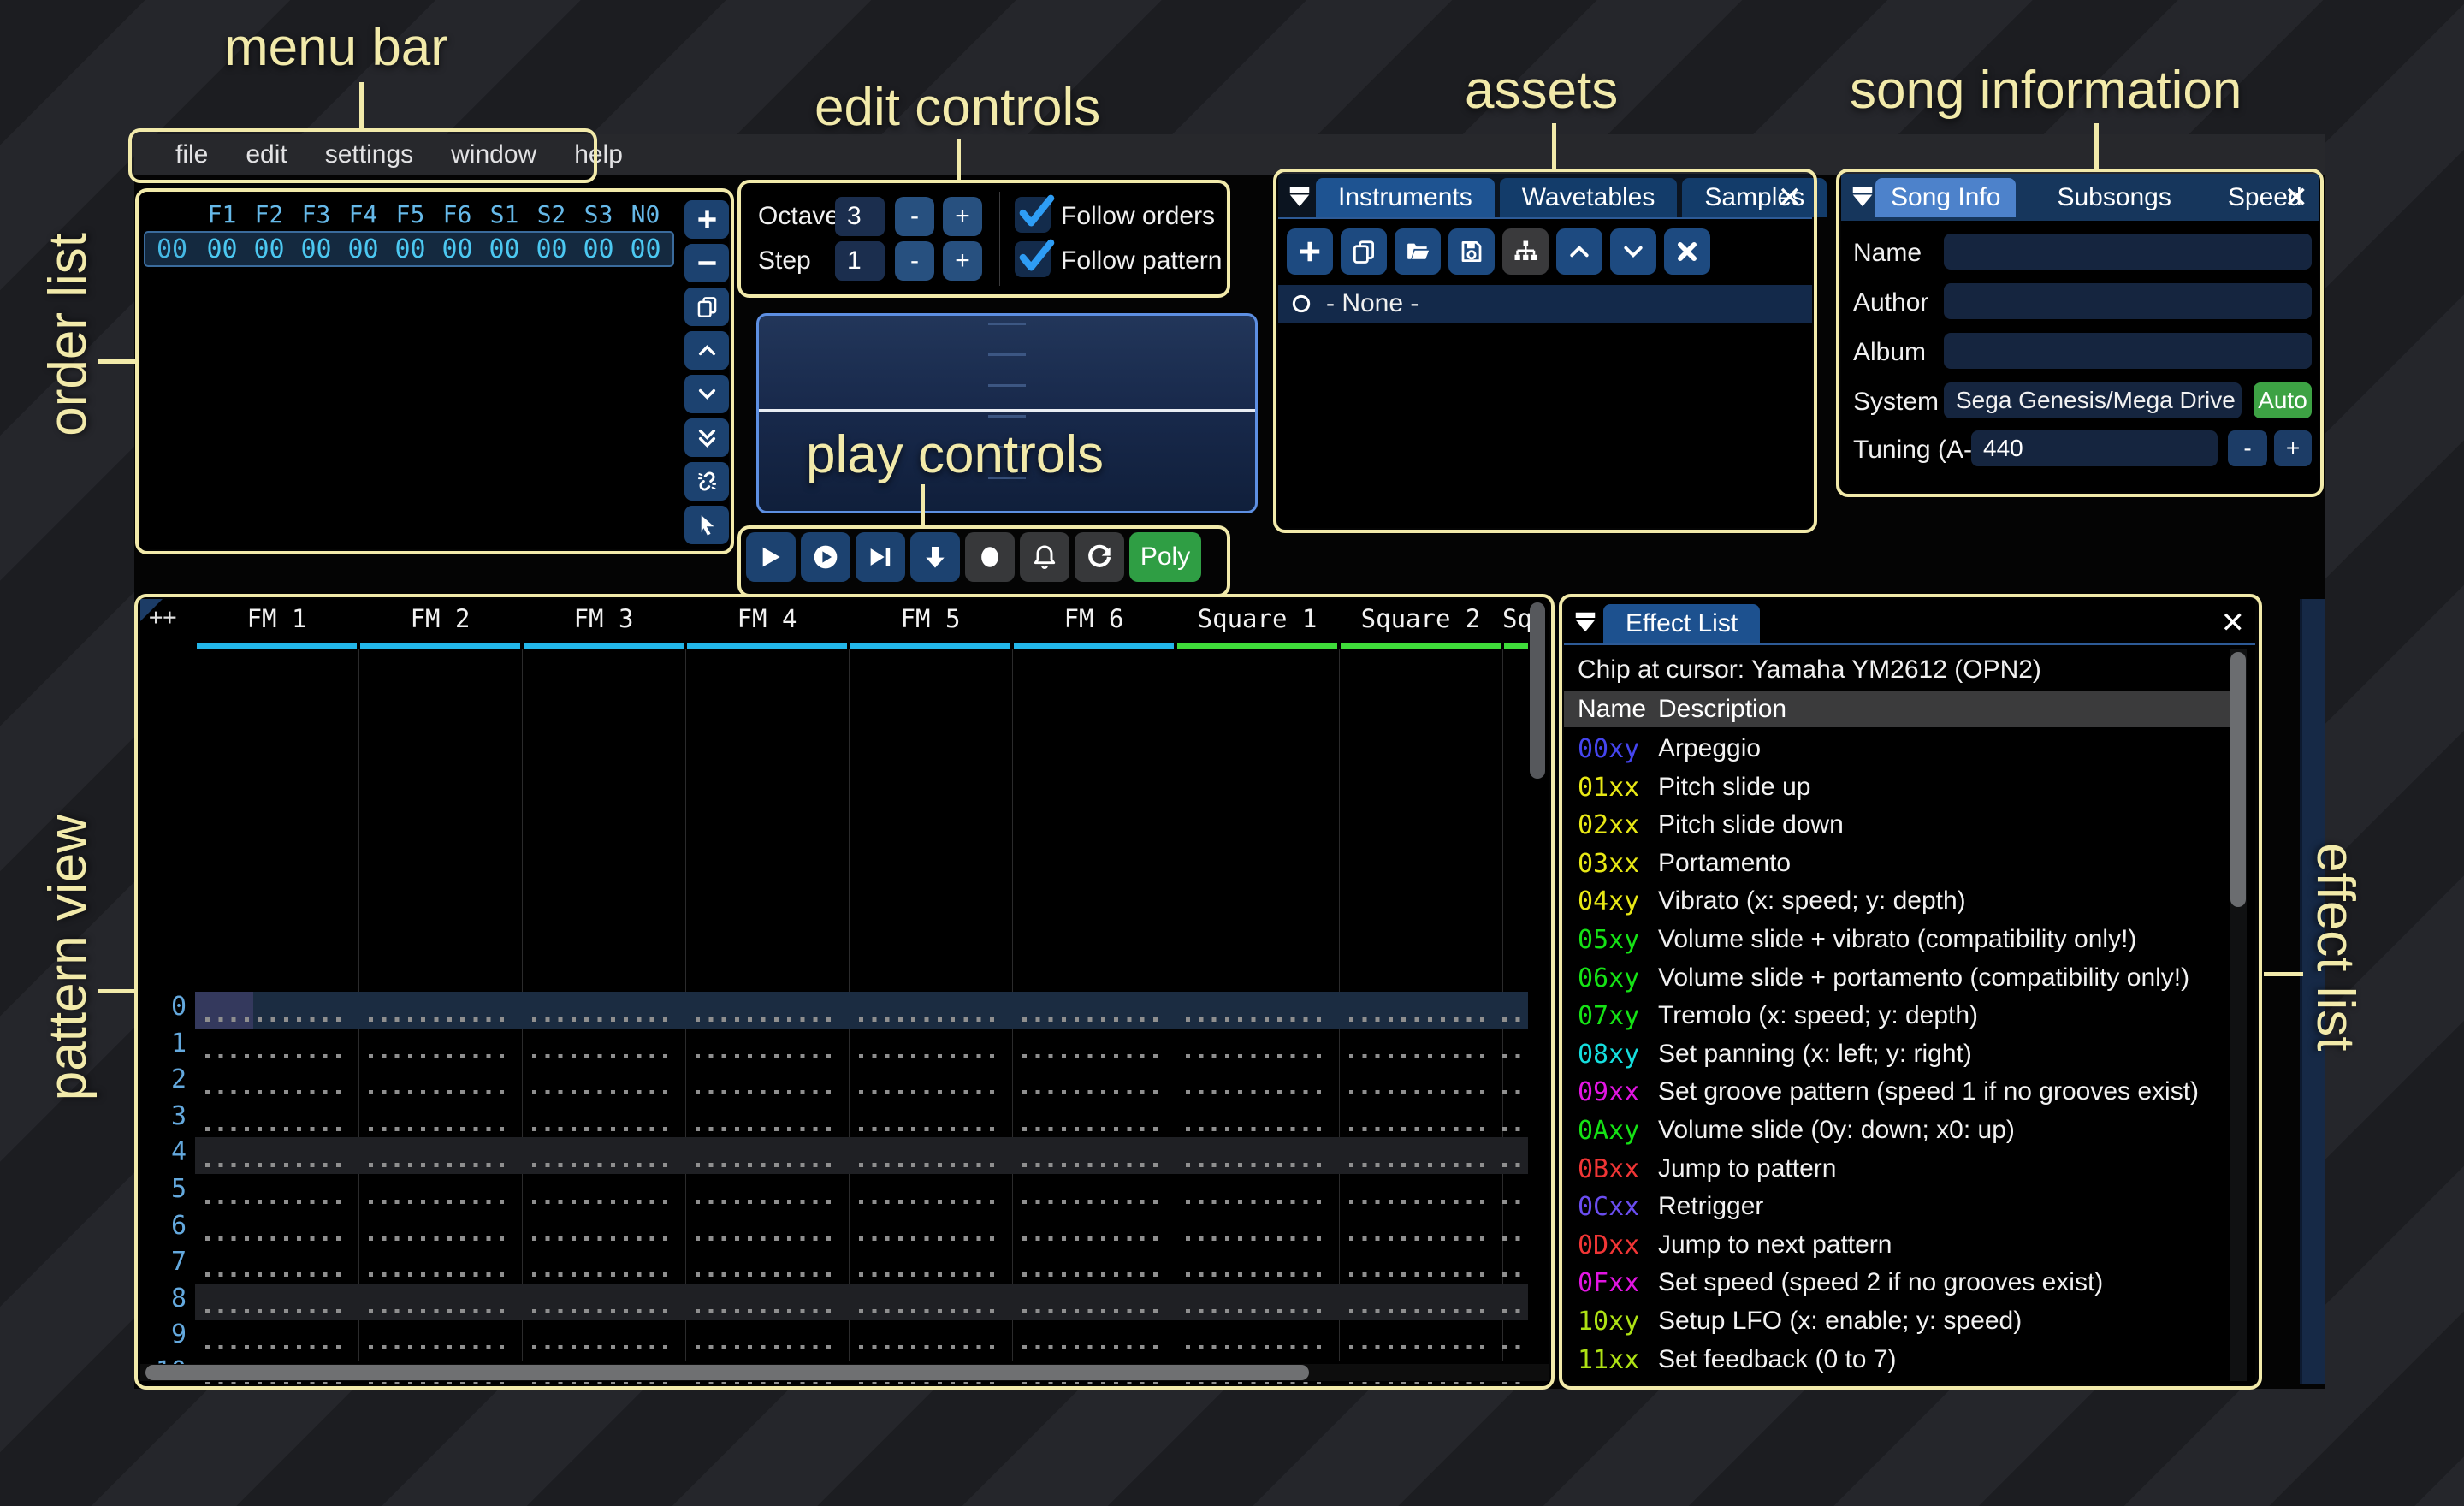 The height and width of the screenshot is (1506, 2464). I want to click on assets-move-up-button, so click(1579, 252).